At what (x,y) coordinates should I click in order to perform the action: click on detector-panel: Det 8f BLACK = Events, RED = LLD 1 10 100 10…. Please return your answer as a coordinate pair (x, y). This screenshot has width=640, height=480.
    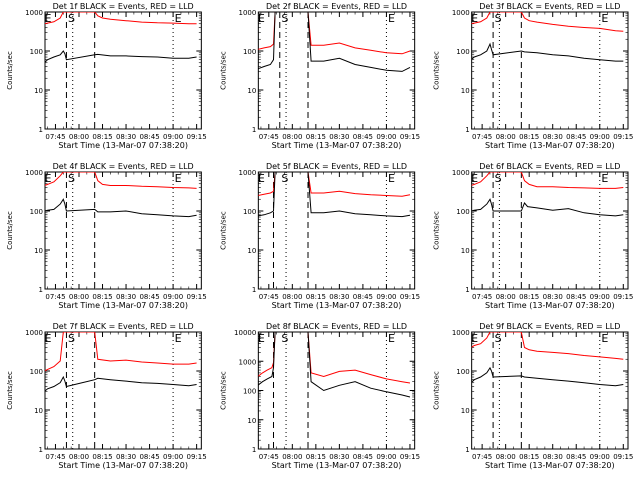
    Looking at the image, I should click on (319, 396).